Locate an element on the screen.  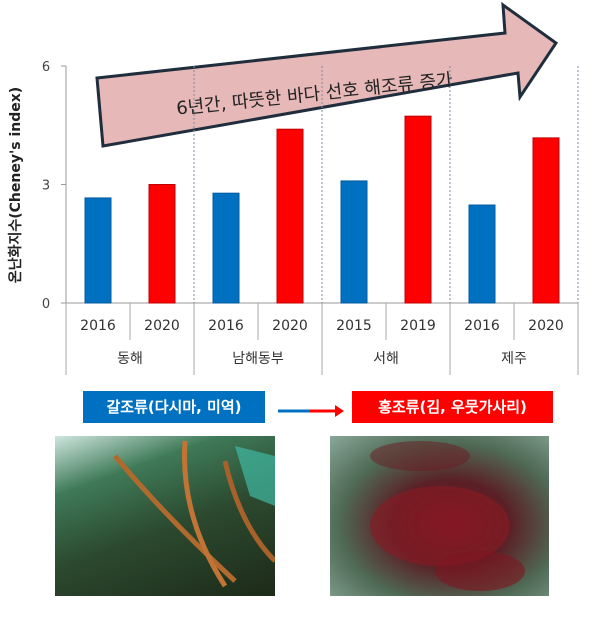
brown-algae-label: 갈조류(다시마, 미역) is located at coordinates (174, 407).